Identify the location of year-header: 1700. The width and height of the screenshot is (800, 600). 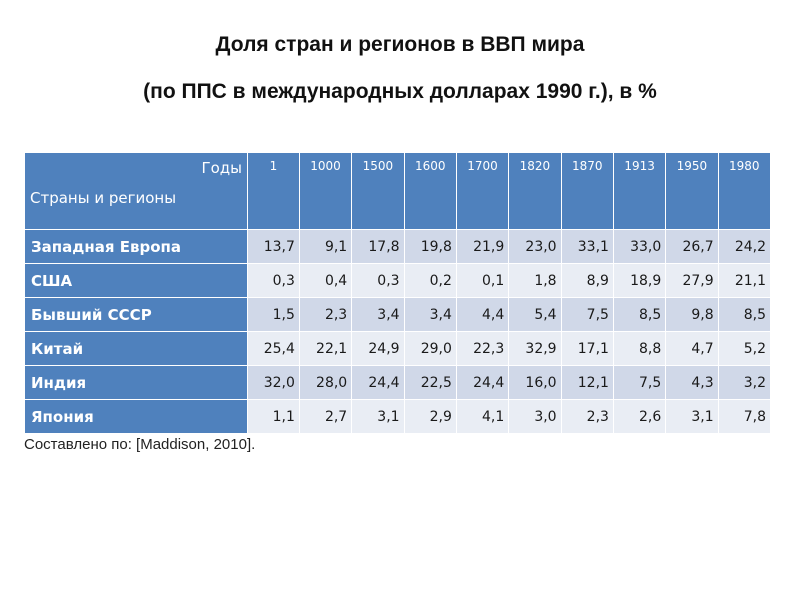
(482, 191).